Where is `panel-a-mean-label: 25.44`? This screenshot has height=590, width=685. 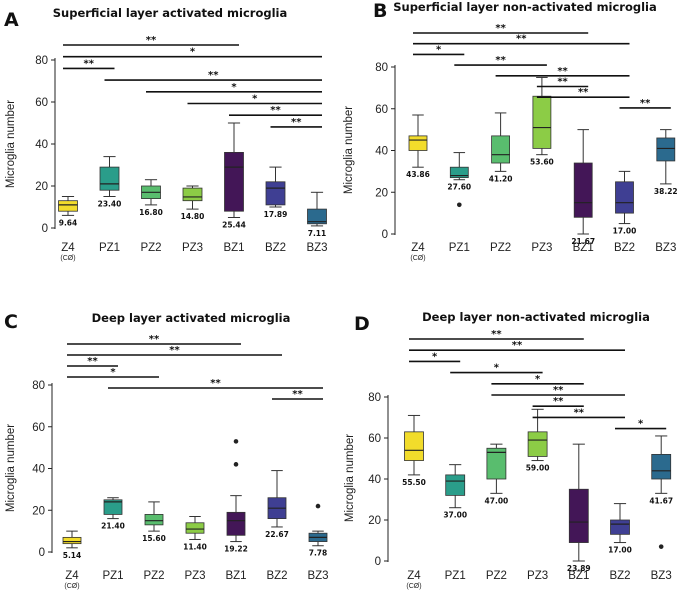 panel-a-mean-label: 25.44 is located at coordinates (234, 225).